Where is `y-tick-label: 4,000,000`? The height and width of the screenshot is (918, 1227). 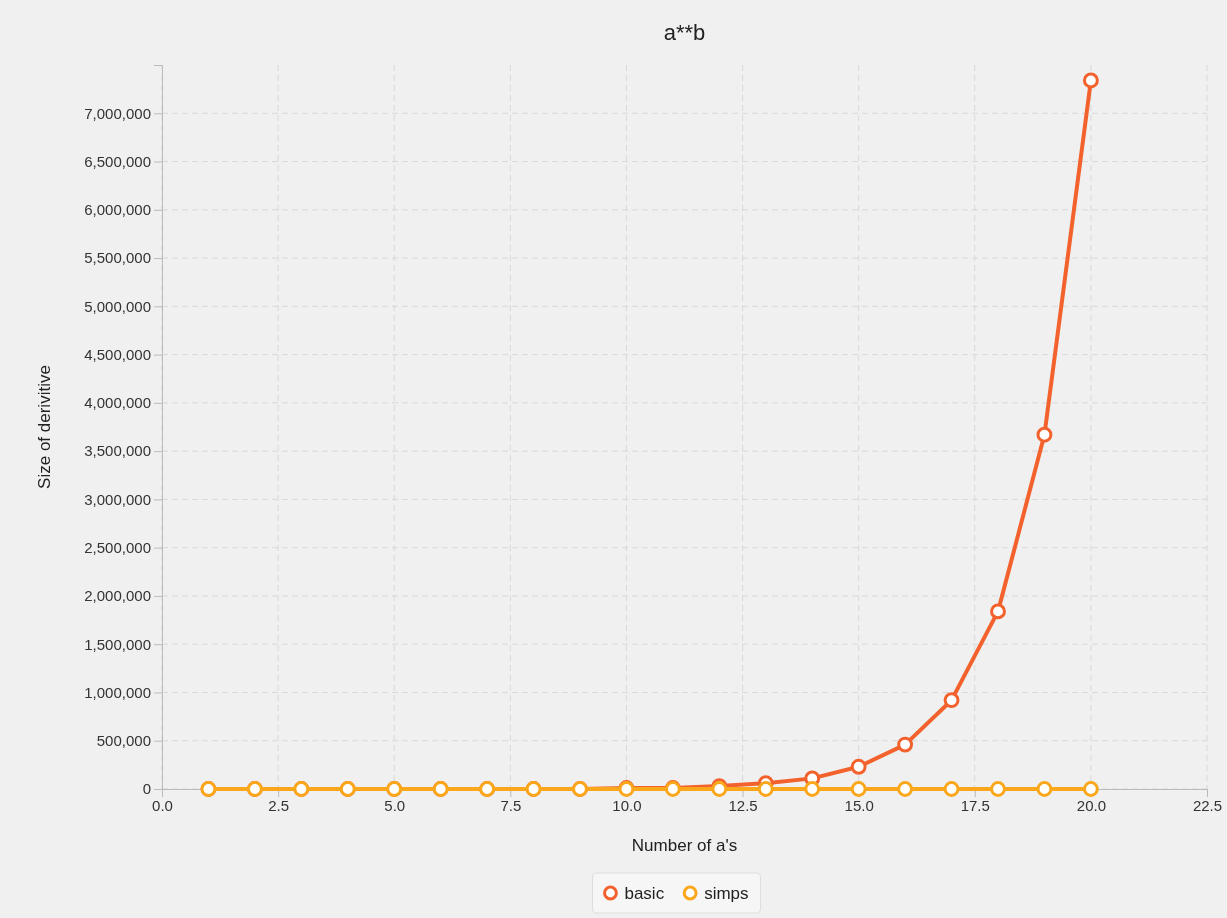 y-tick-label: 4,000,000 is located at coordinates (117, 403).